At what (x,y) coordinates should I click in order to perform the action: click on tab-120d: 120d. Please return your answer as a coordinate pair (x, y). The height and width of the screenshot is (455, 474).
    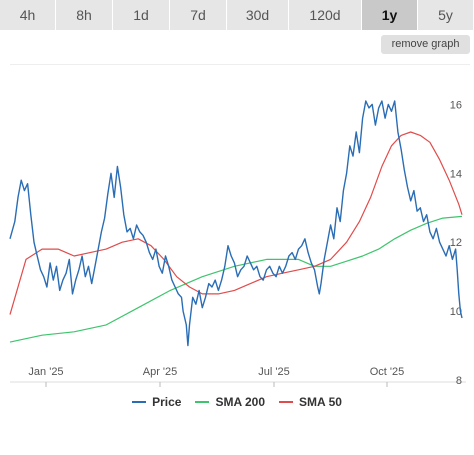
    Looking at the image, I should click on (325, 15).